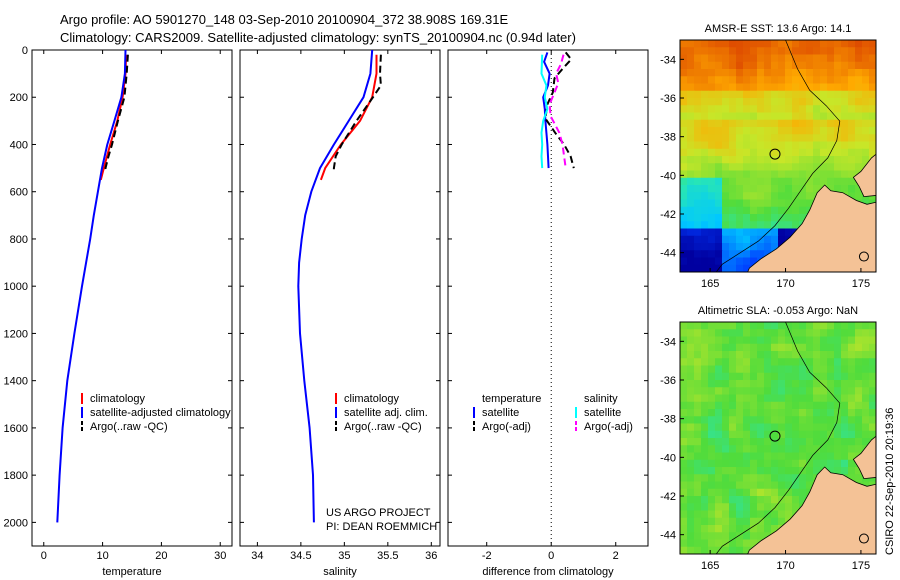 Image resolution: width=900 pixels, height=580 pixels. What do you see at coordinates (257, 556) in the screenshot?
I see `salinity-xtick-label: 34` at bounding box center [257, 556].